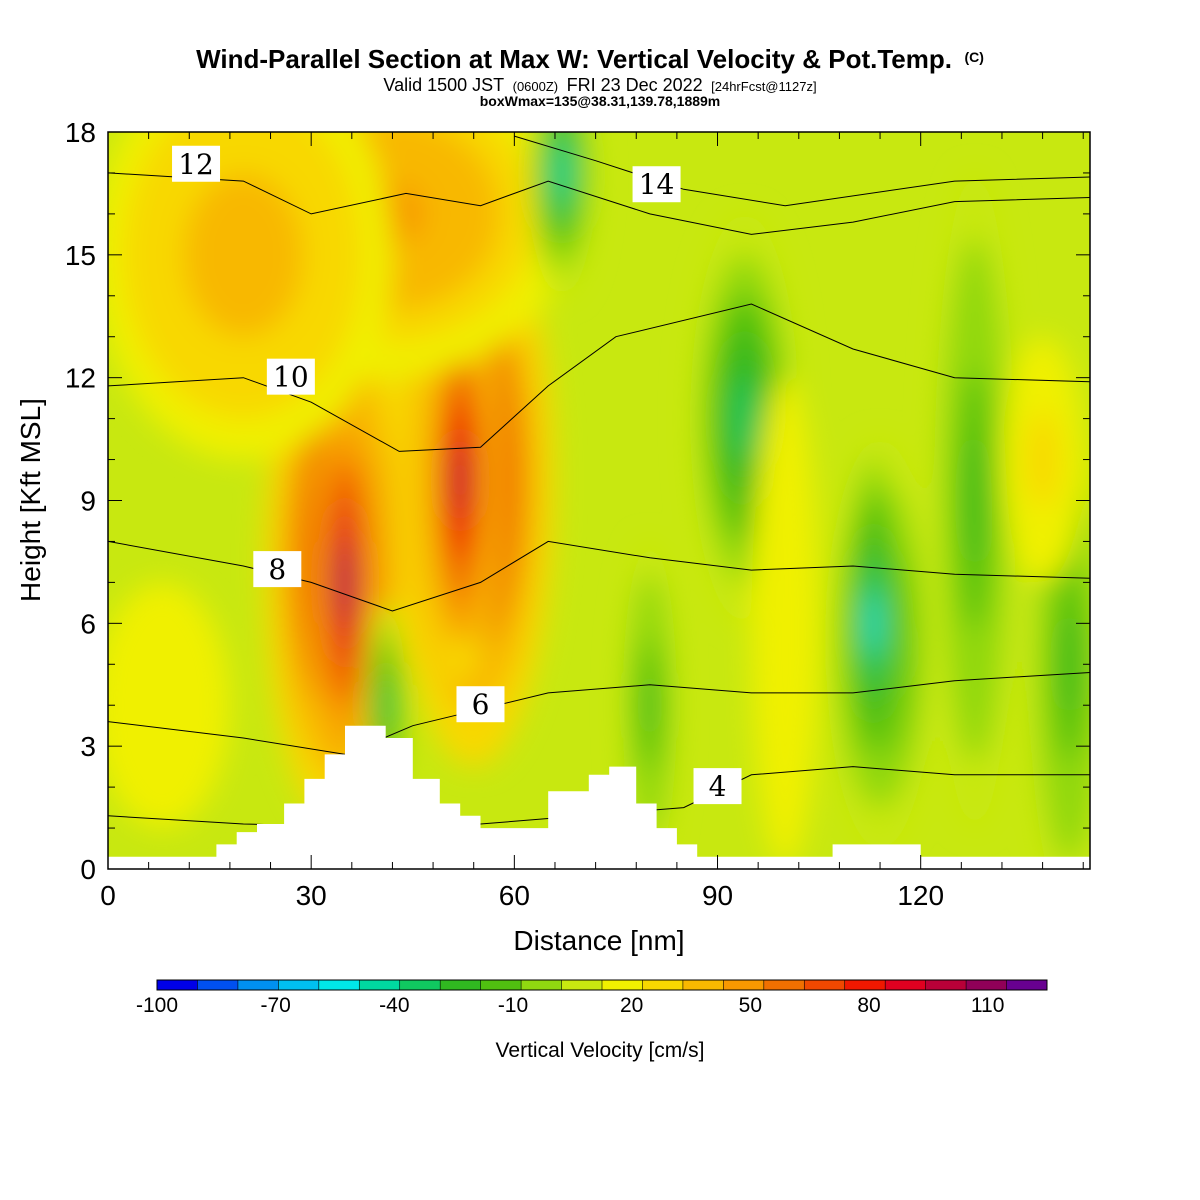  I want to click on y-tick-label: 0, so click(88, 869).